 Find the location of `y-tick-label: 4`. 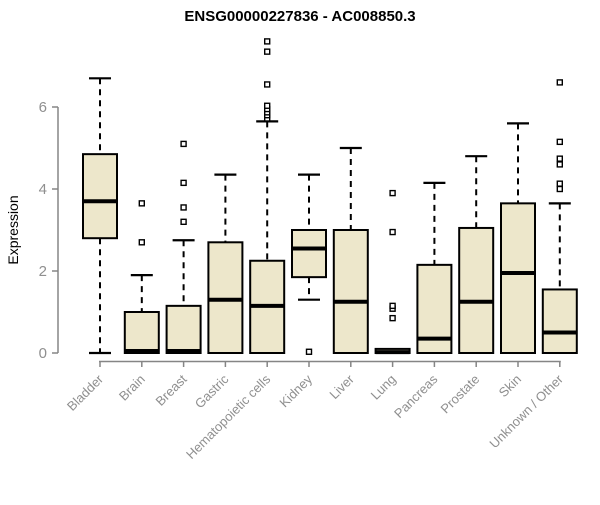

y-tick-label: 4 is located at coordinates (43, 189).